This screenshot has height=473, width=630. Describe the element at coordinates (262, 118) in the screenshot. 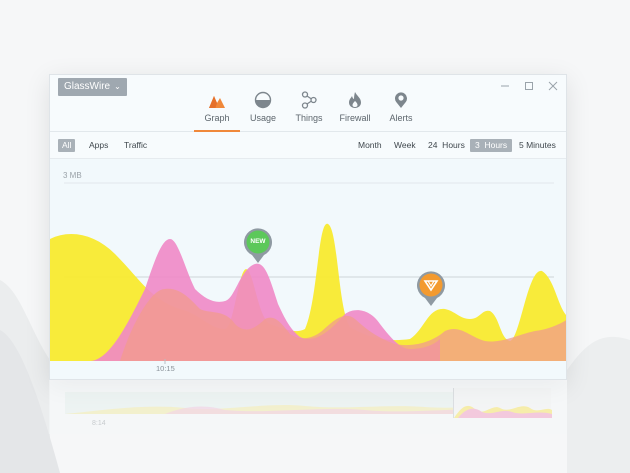

I see `tab-usage-label: Usage` at that location.